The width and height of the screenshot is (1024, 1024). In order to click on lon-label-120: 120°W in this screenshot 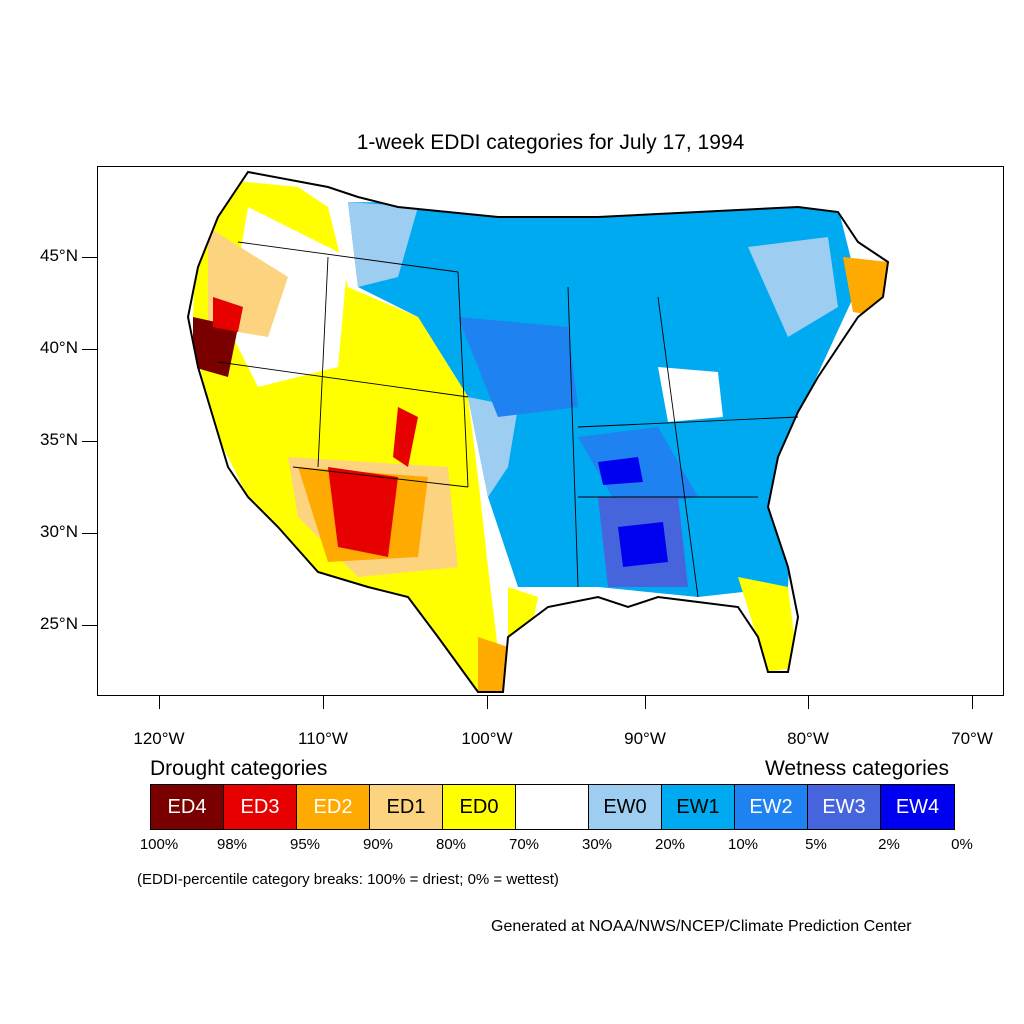, I will do `click(159, 738)`.